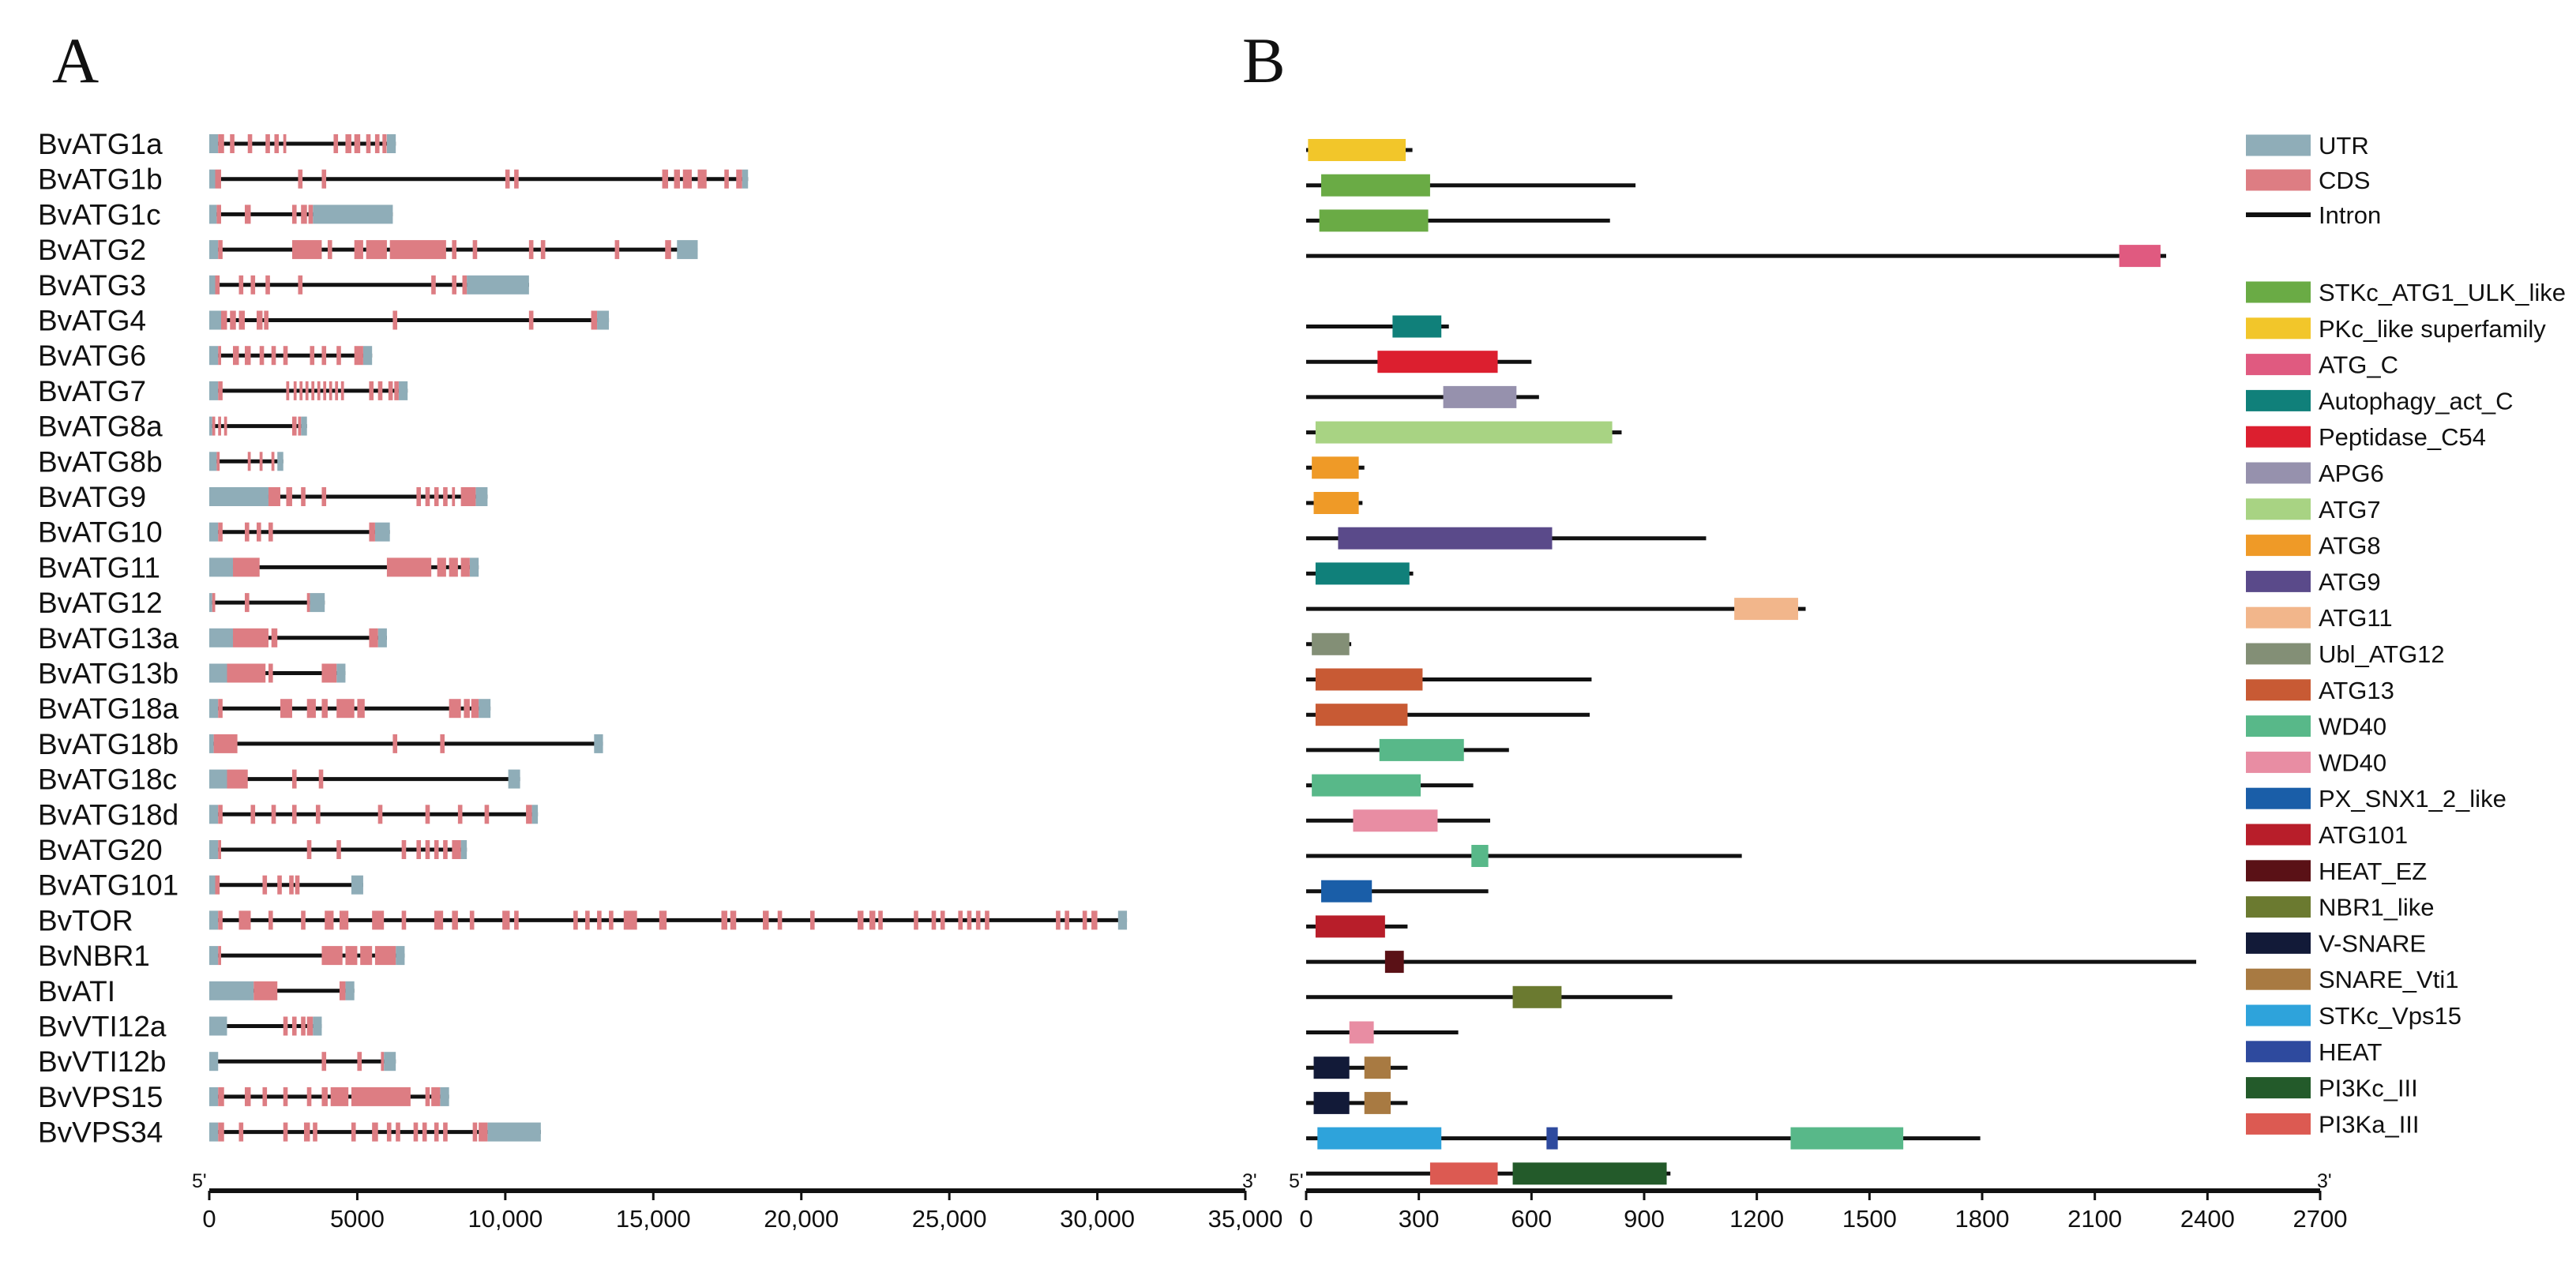 The height and width of the screenshot is (1261, 2576). What do you see at coordinates (2363, 835) in the screenshot?
I see `legend-label: ATG101` at bounding box center [2363, 835].